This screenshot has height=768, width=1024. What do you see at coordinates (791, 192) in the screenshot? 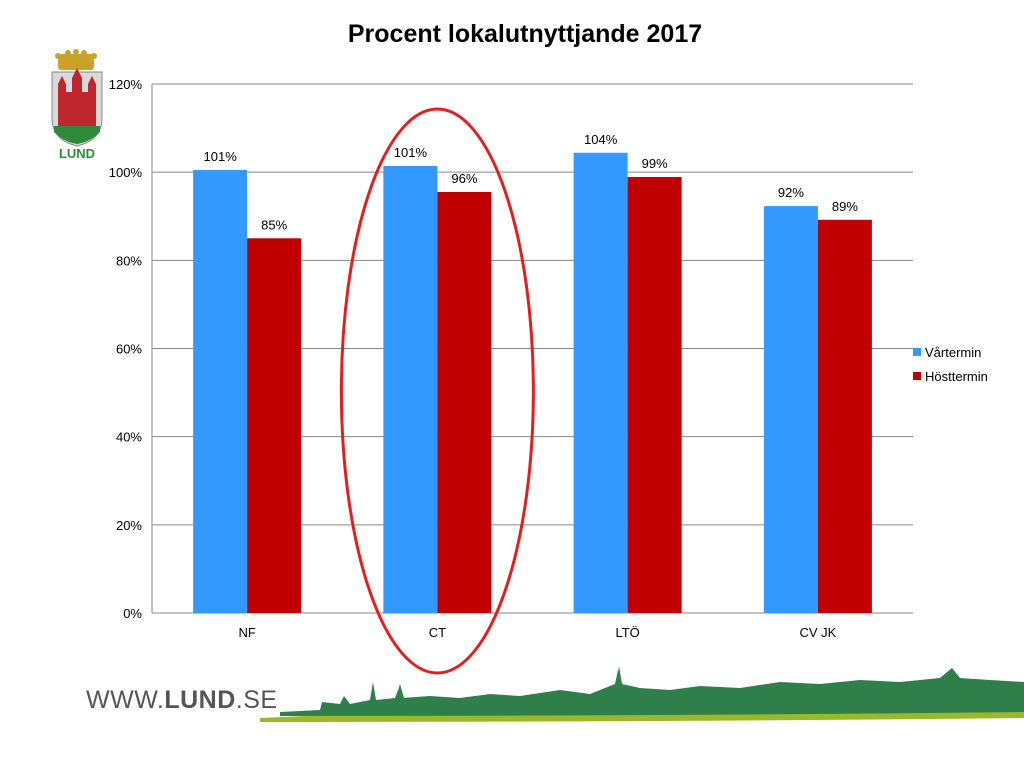
I see `data-label: 92%` at bounding box center [791, 192].